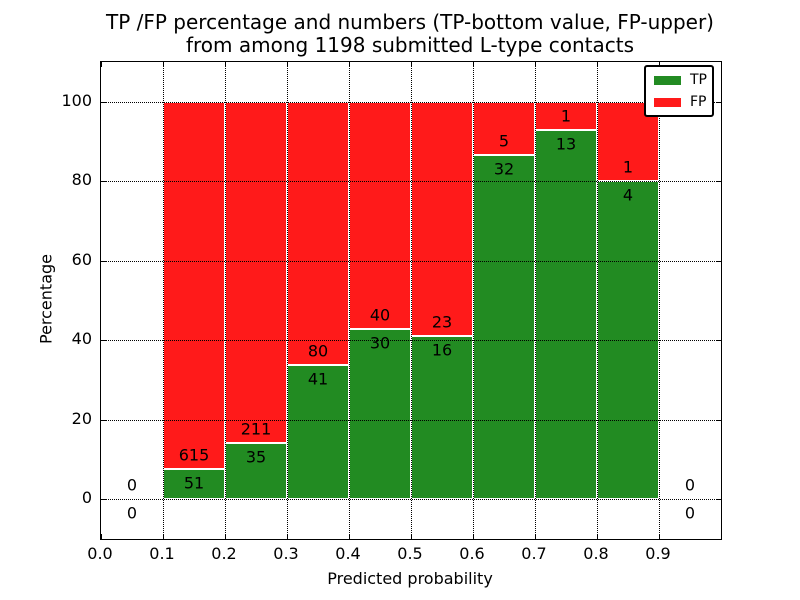 The height and width of the screenshot is (600, 800). I want to click on x-tick-label: 0.5, so click(410, 553).